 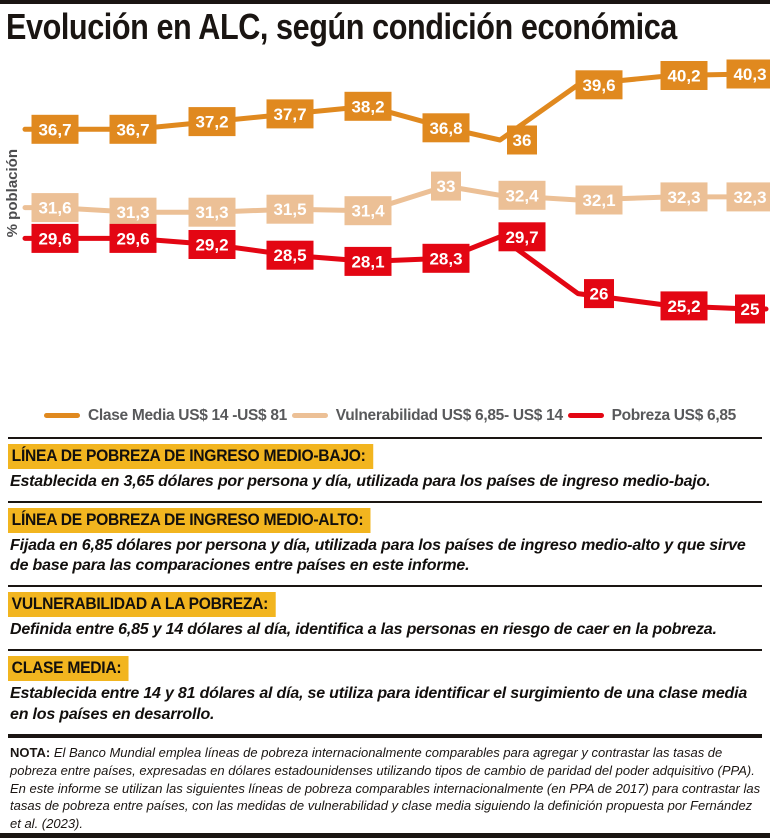 I want to click on data-label-series1-pt6: 32,4, so click(x=522, y=195).